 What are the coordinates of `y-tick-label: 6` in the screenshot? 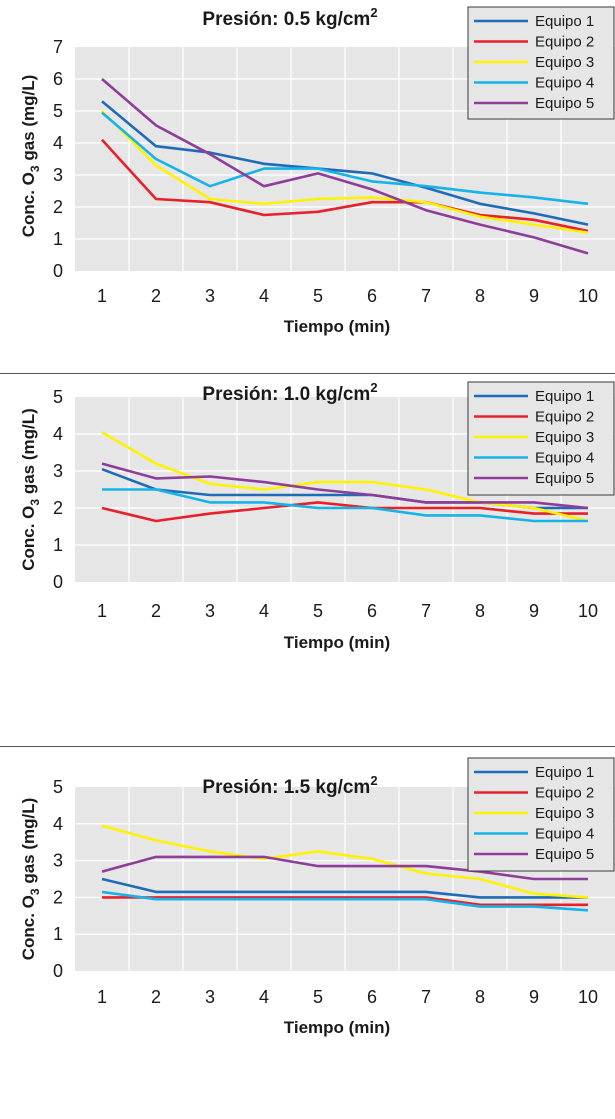 It's located at (58, 79).